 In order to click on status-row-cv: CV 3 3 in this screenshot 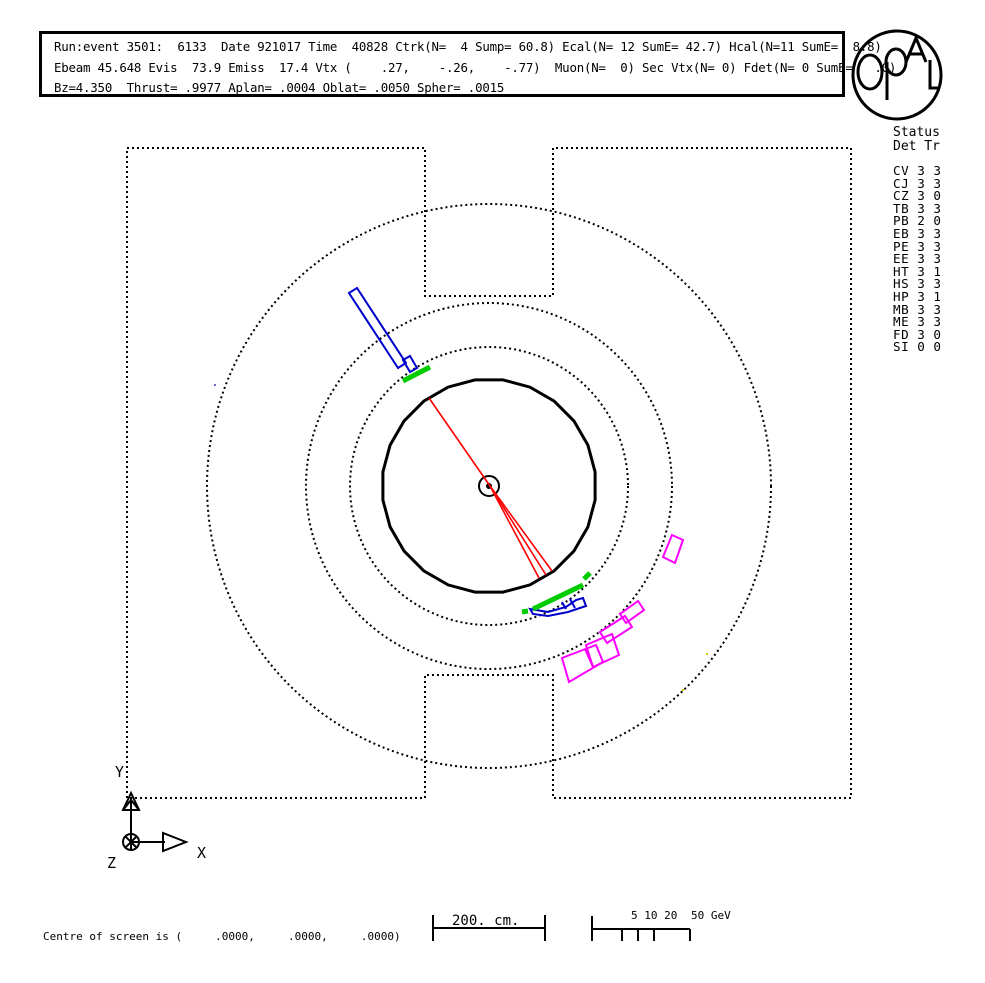, I will do `click(917, 170)`.